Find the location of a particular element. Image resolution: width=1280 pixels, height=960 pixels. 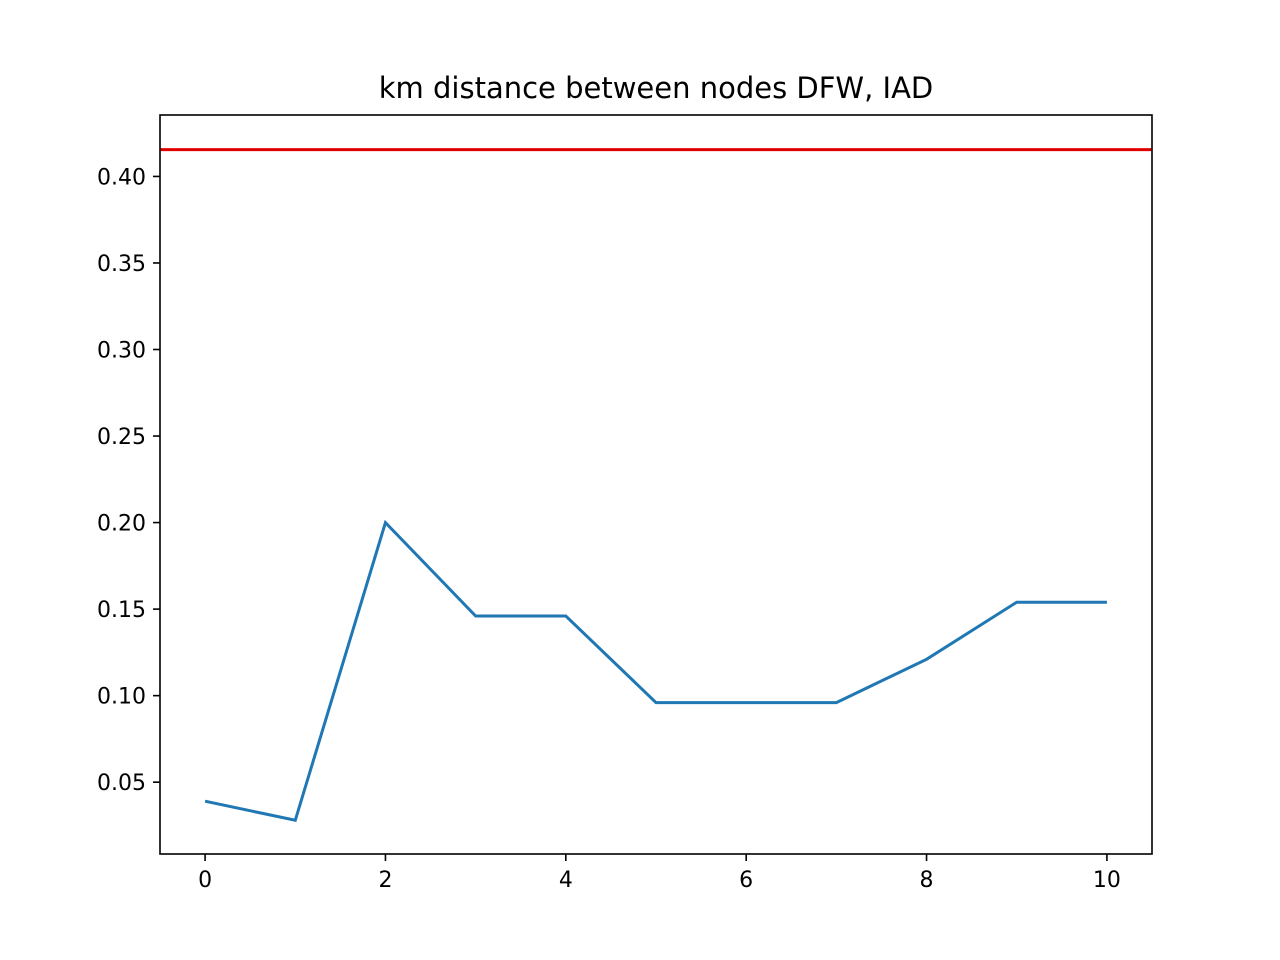

x-tick-label: 0 is located at coordinates (205, 880).